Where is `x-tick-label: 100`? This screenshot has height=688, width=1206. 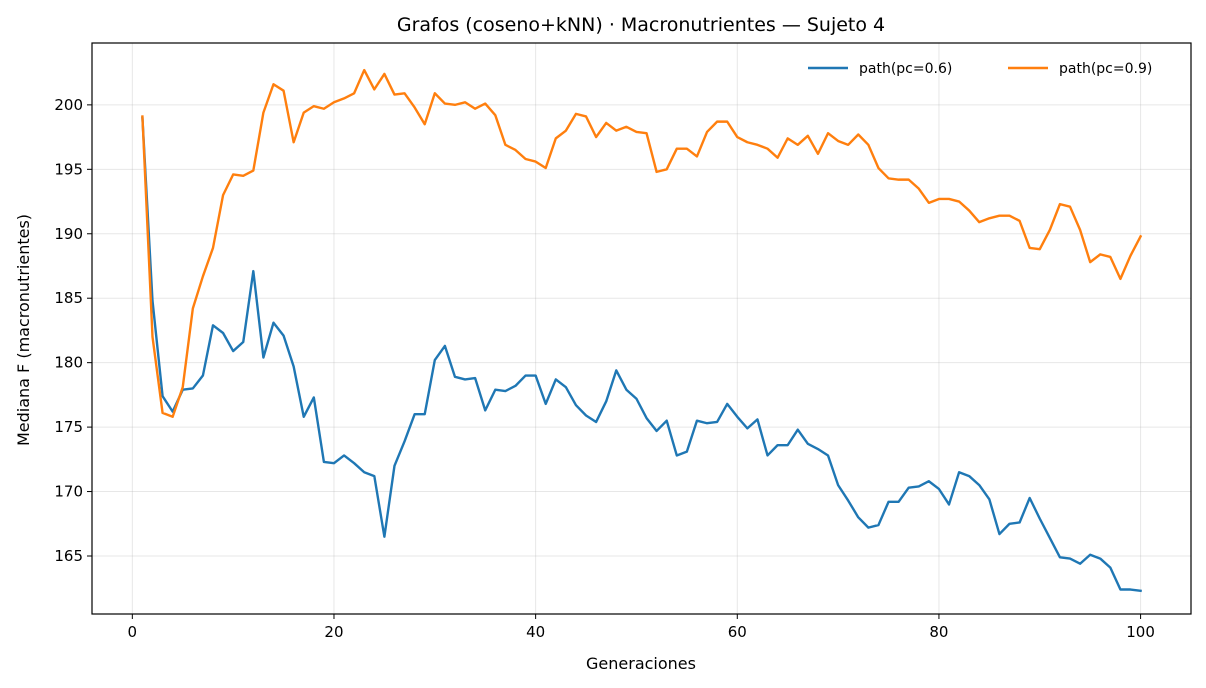
x-tick-label: 100 is located at coordinates (1140, 632).